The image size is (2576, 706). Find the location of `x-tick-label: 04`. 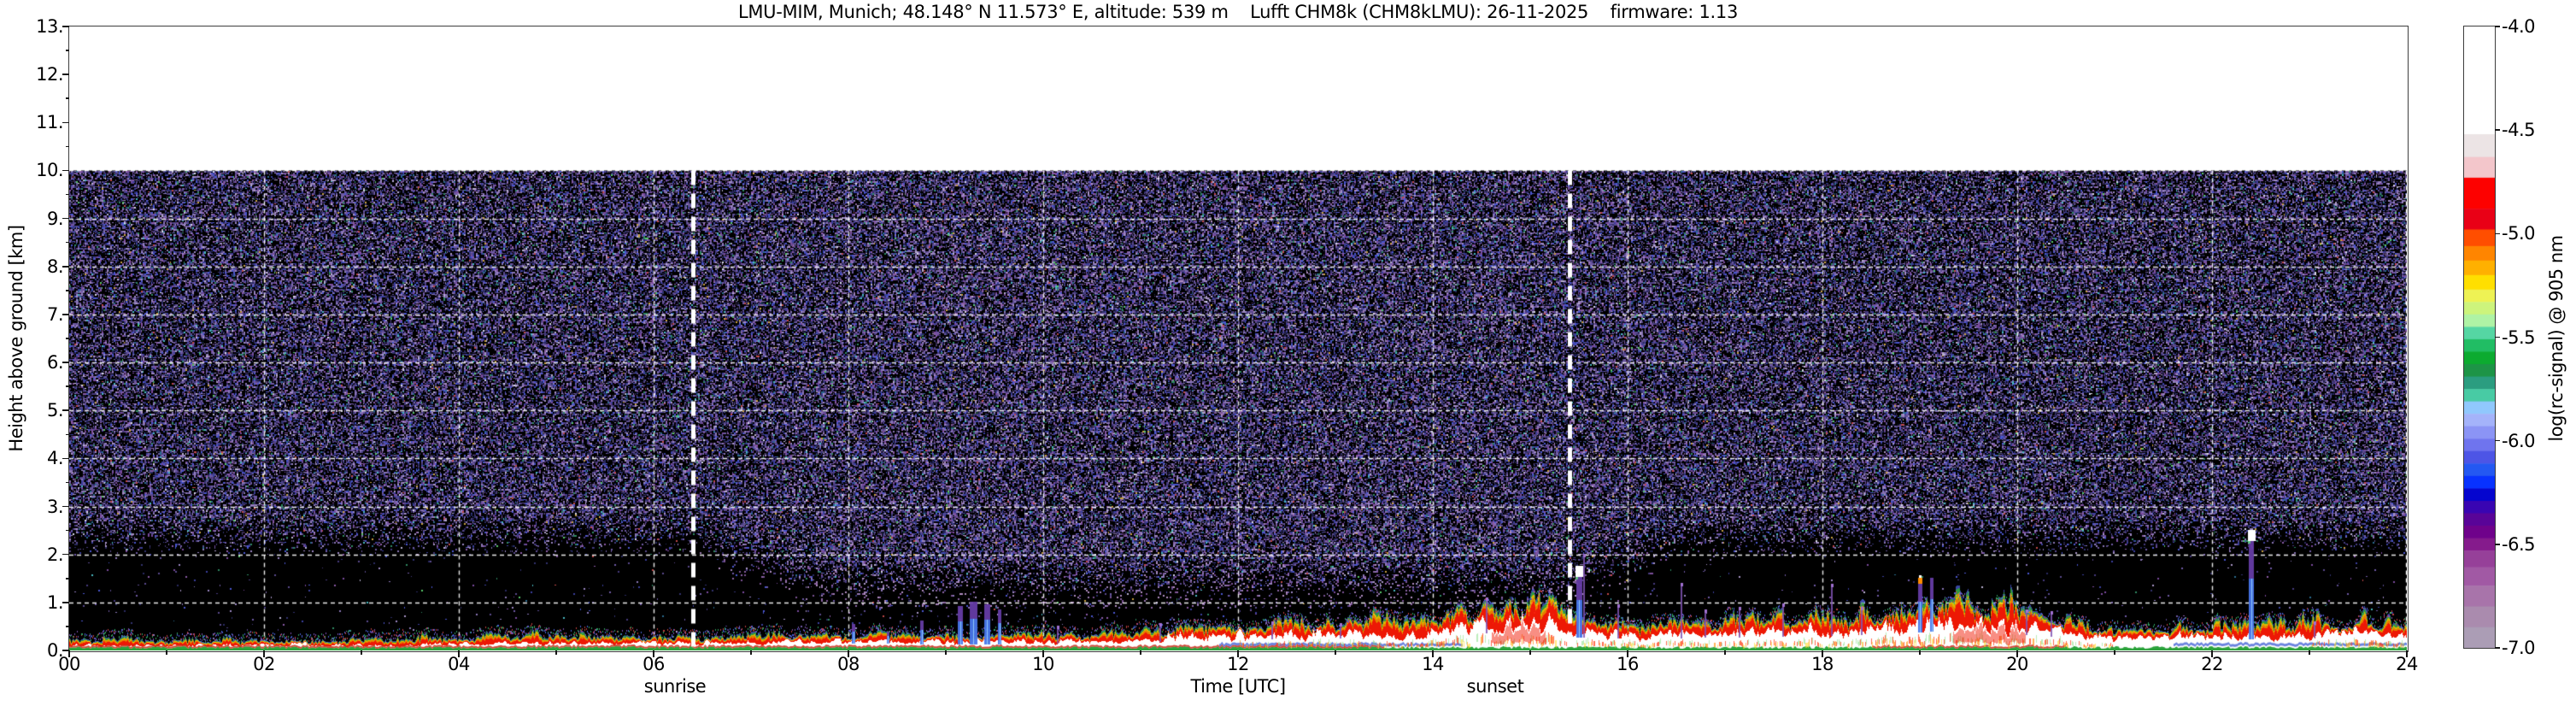

x-tick-label: 04 is located at coordinates (459, 664).